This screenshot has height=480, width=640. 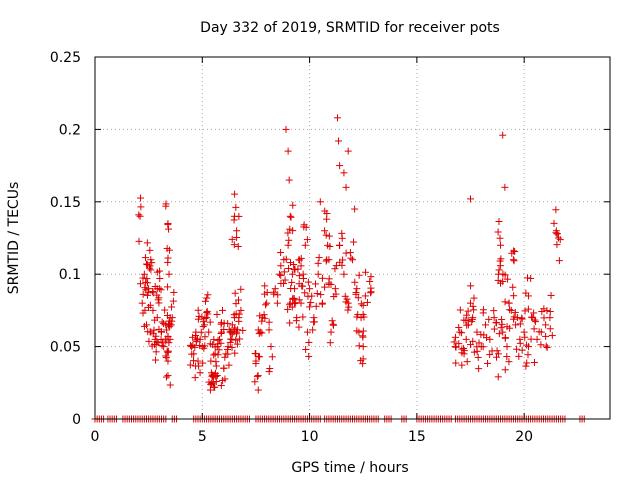 I want to click on x-axis-label: GPS time / hours, so click(x=349, y=468).